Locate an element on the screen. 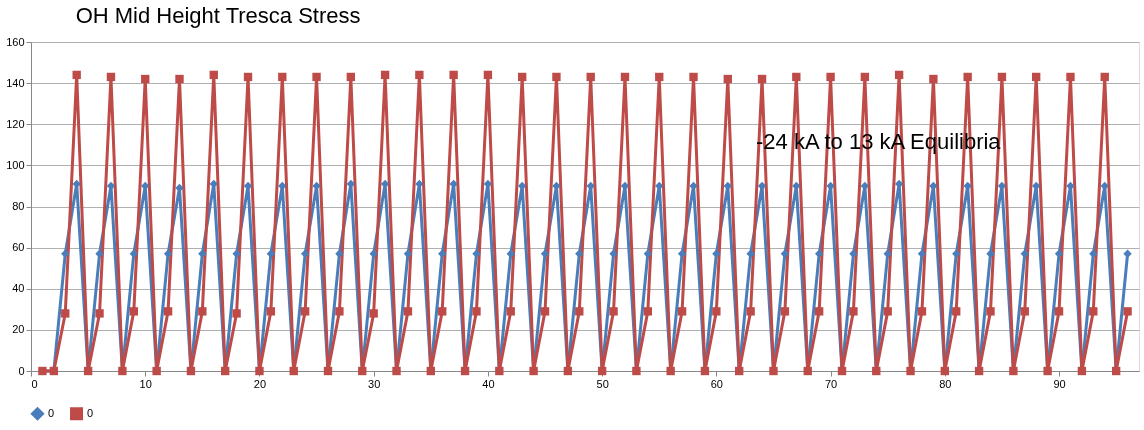 The width and height of the screenshot is (1144, 430). chart-title: OH Mid Height Tresca Stress is located at coordinates (218, 15).